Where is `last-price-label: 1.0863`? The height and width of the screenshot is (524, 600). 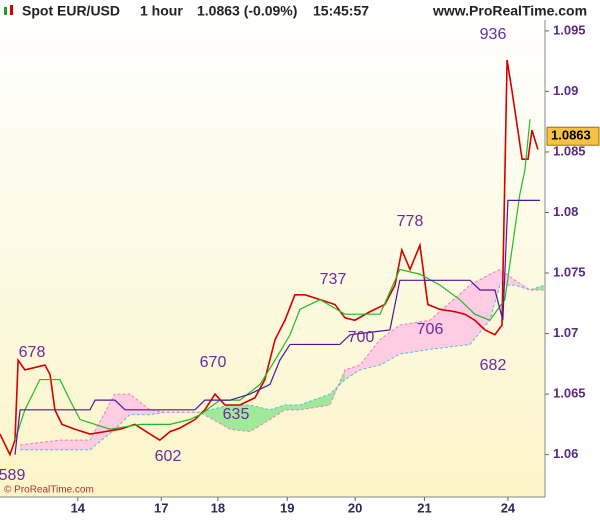
last-price-label: 1.0863 is located at coordinates (571, 135).